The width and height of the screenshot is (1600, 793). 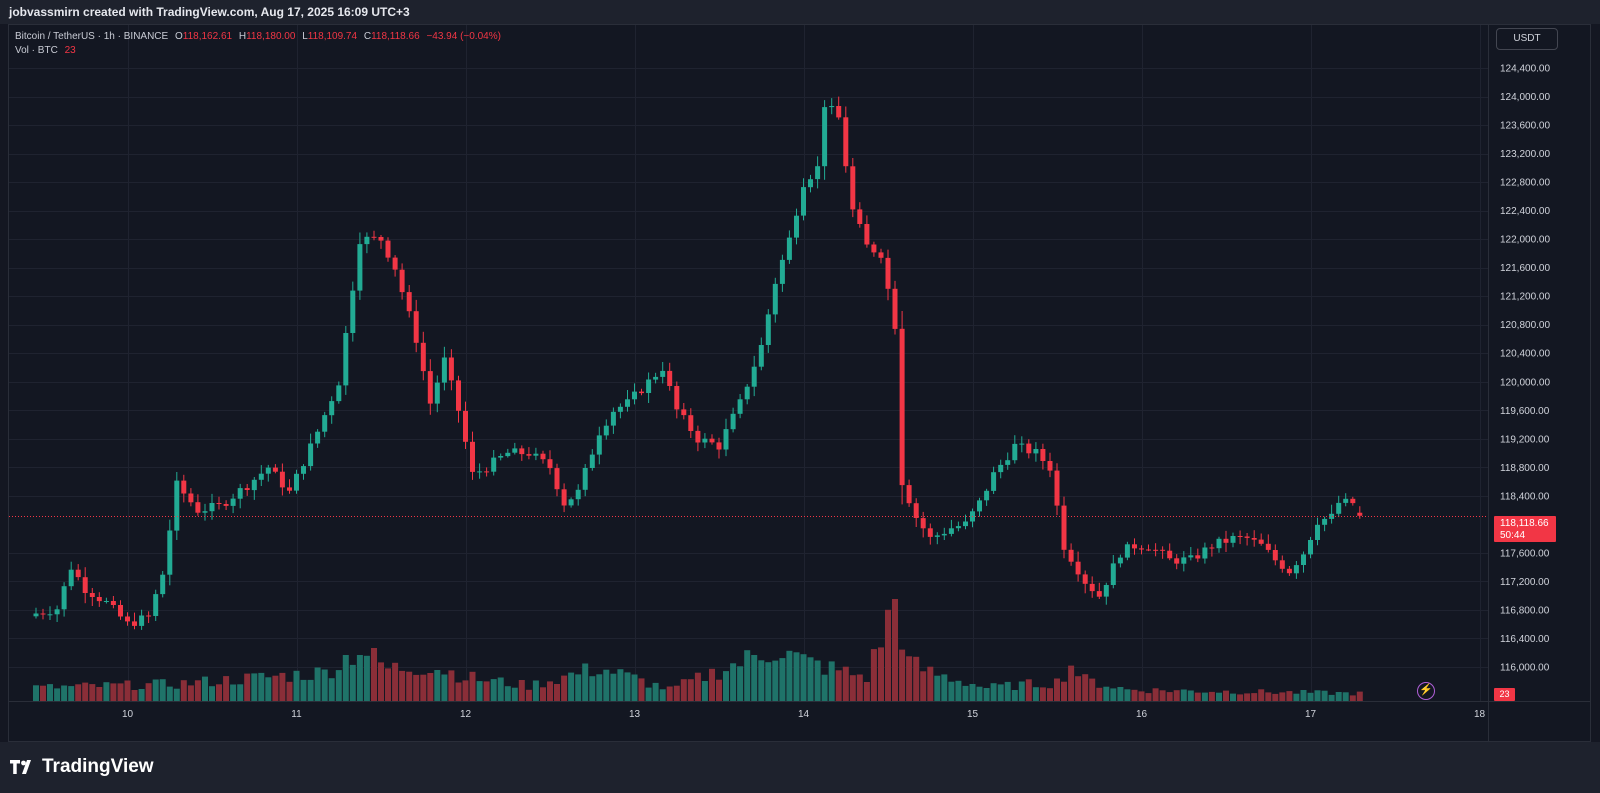 What do you see at coordinates (92, 36) in the screenshot?
I see `symbol-name: Bitcoin / TetherUS · 1h · BINANCE` at bounding box center [92, 36].